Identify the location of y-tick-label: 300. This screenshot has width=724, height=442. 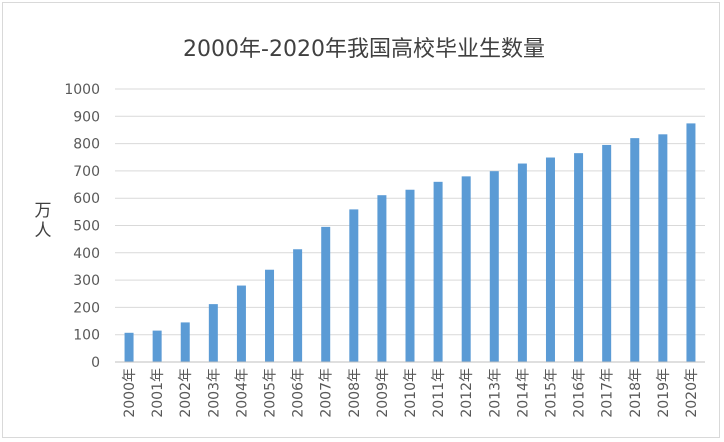
(86, 281).